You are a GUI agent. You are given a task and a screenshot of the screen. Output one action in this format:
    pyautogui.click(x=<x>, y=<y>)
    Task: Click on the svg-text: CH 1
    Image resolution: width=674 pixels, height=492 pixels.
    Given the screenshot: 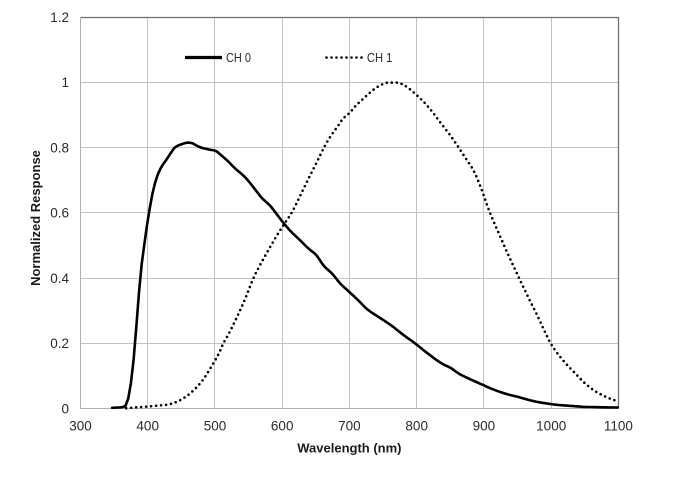 What is the action you would take?
    pyautogui.click(x=380, y=57)
    